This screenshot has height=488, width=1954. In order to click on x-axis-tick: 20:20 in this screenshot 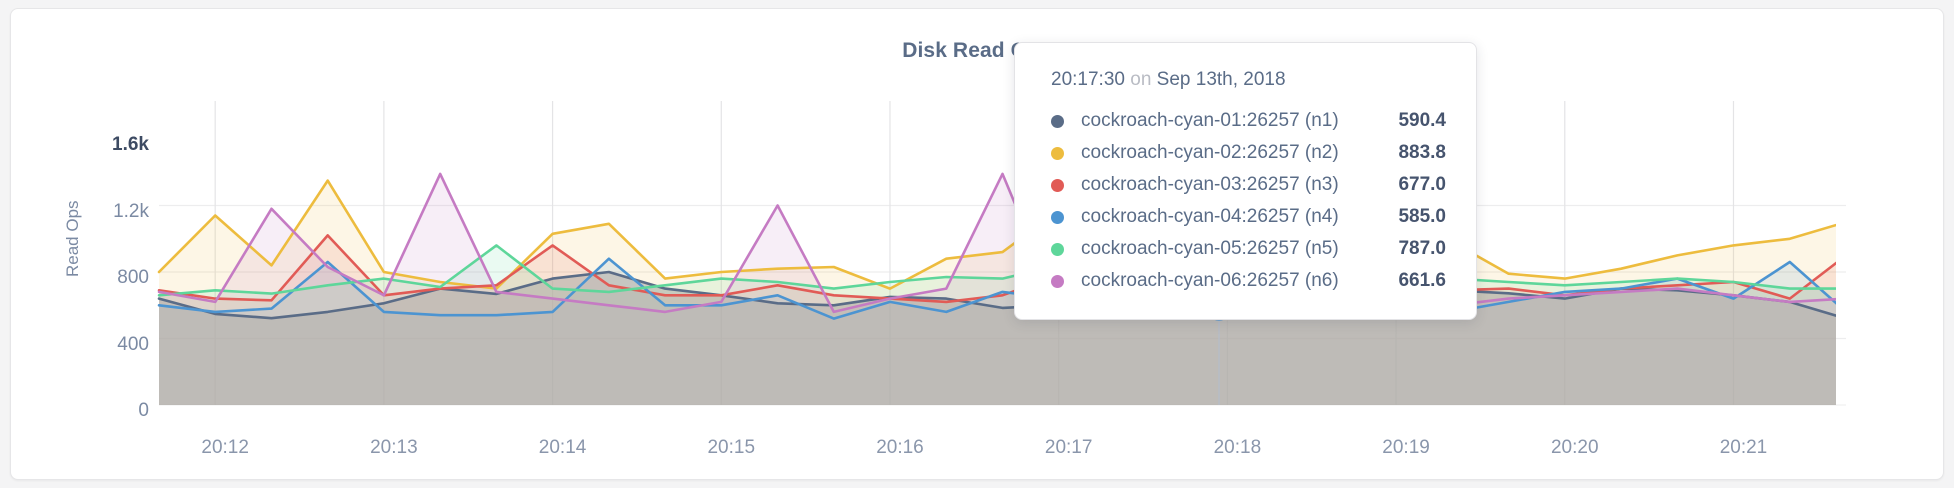, I will do `click(1574, 447)`.